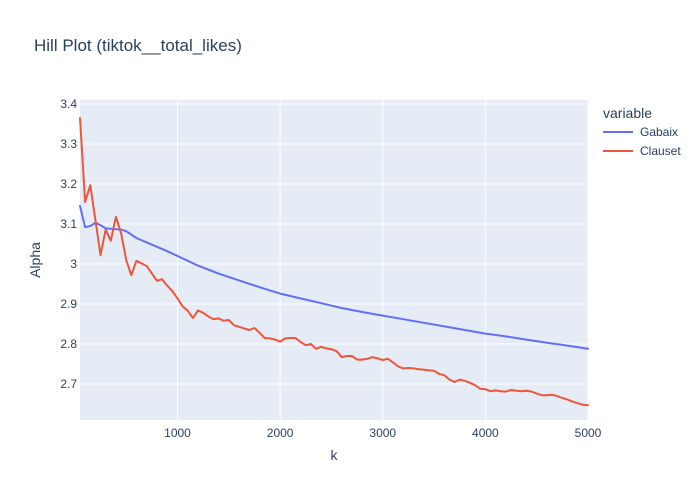 Image resolution: width=700 pixels, height=500 pixels. I want to click on y-axis-ticks: 2.7 2.8 2.9 3 3.1 3.2 3.3 3.4, so click(68, 244).